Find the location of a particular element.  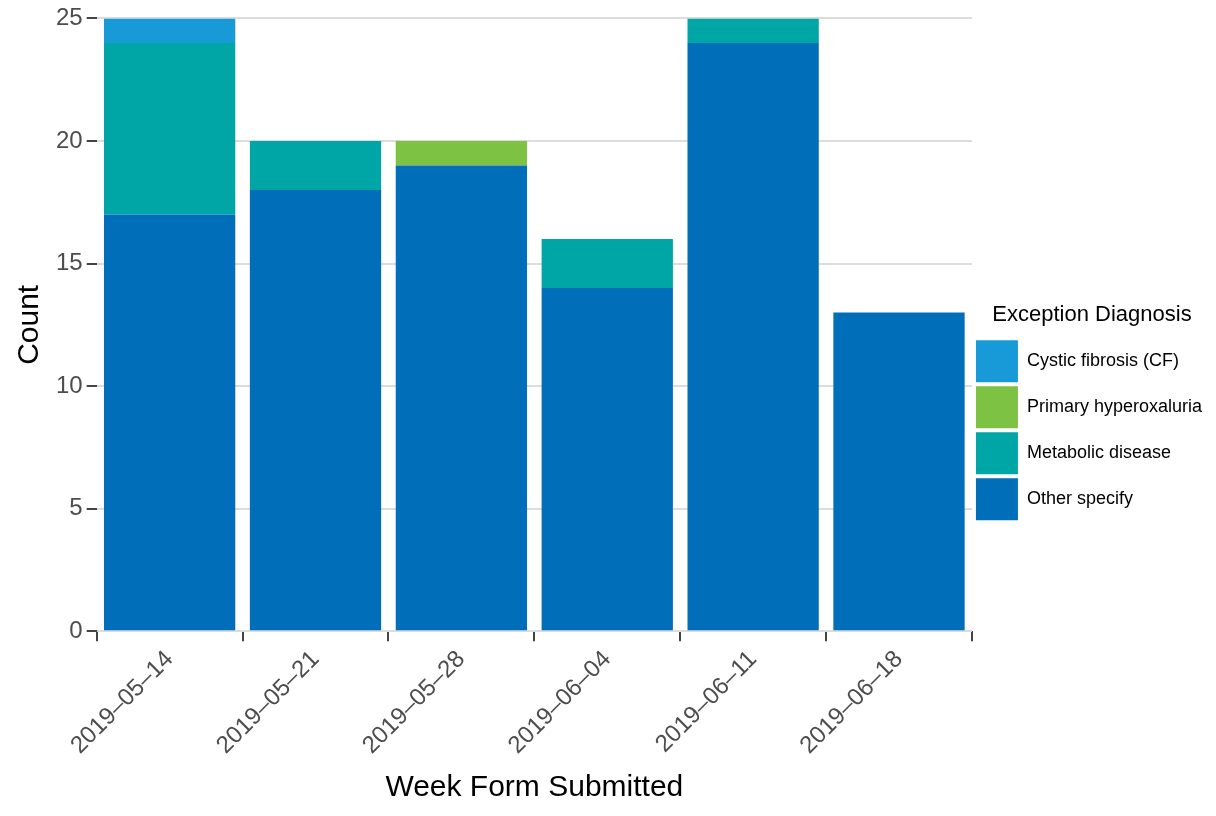

y-tick-label: 10 is located at coordinates (69, 384).